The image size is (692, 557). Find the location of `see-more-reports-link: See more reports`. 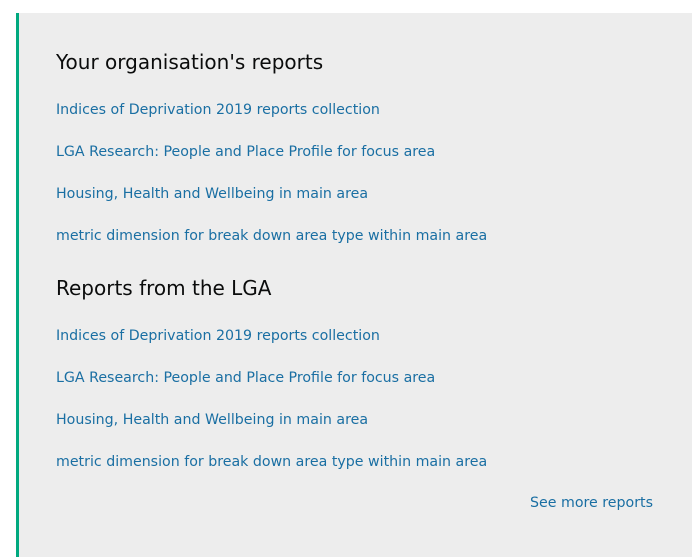

see-more-reports-link: See more reports is located at coordinates (591, 503).